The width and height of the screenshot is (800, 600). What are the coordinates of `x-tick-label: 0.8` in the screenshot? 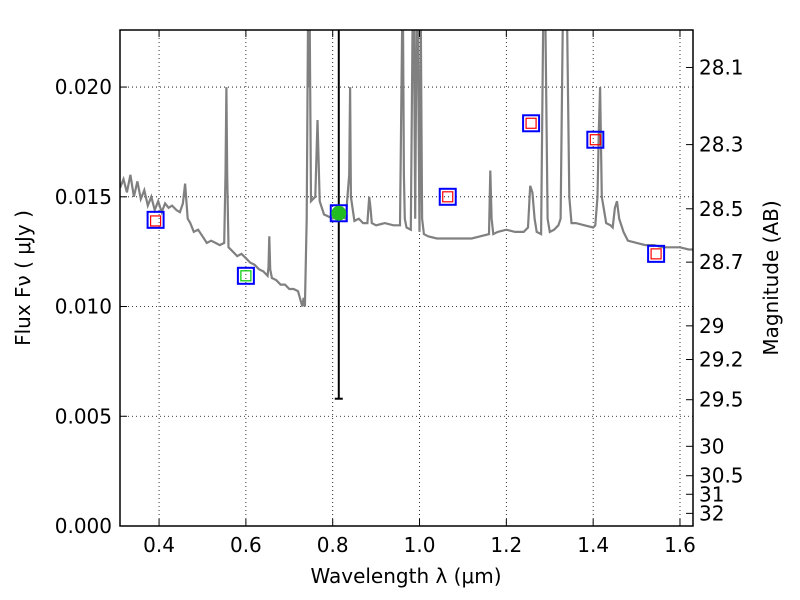 It's located at (333, 545).